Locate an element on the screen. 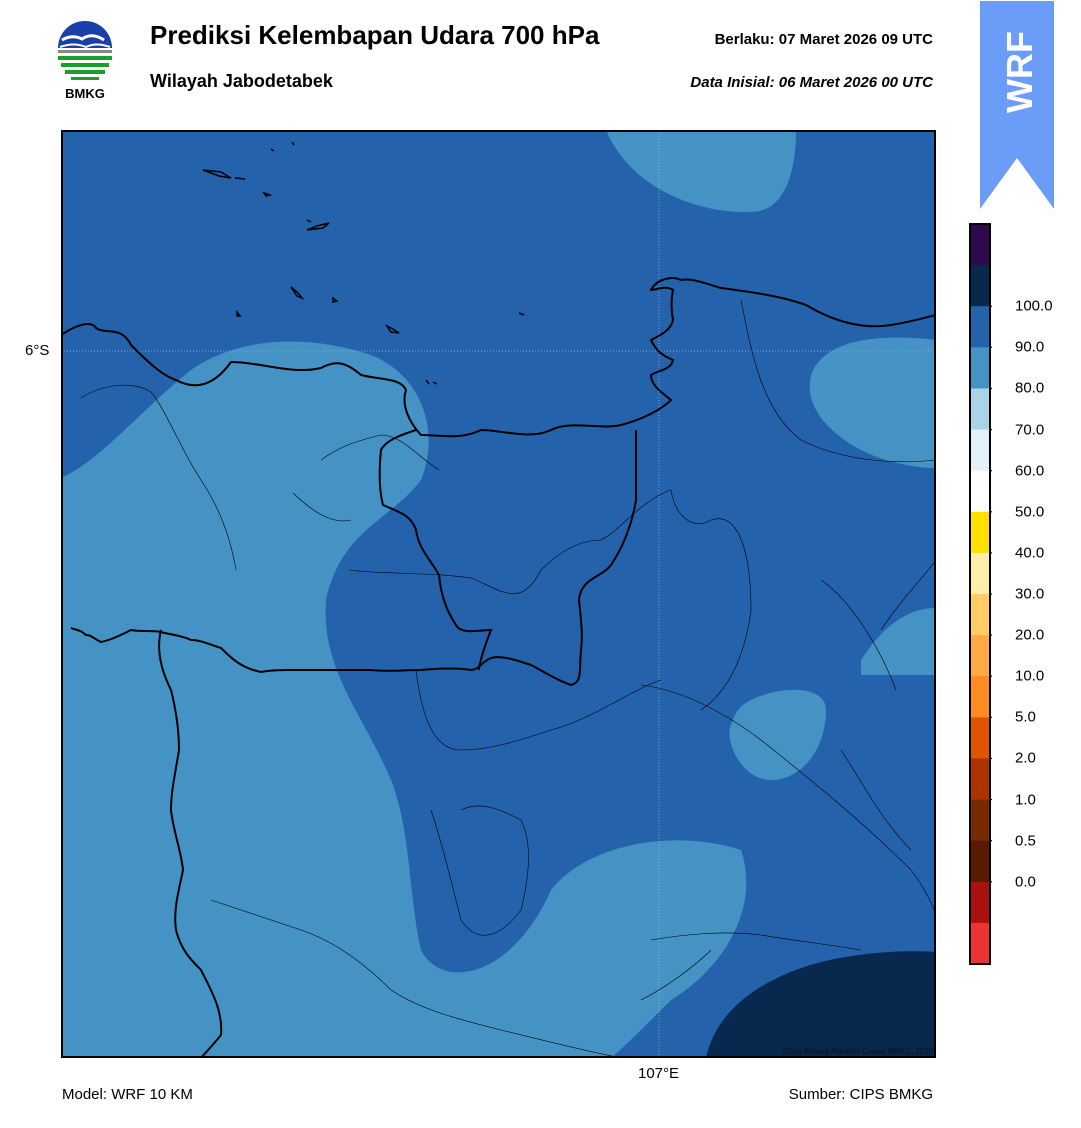  colorbar-tick-label: 0.5 is located at coordinates (1025, 841).